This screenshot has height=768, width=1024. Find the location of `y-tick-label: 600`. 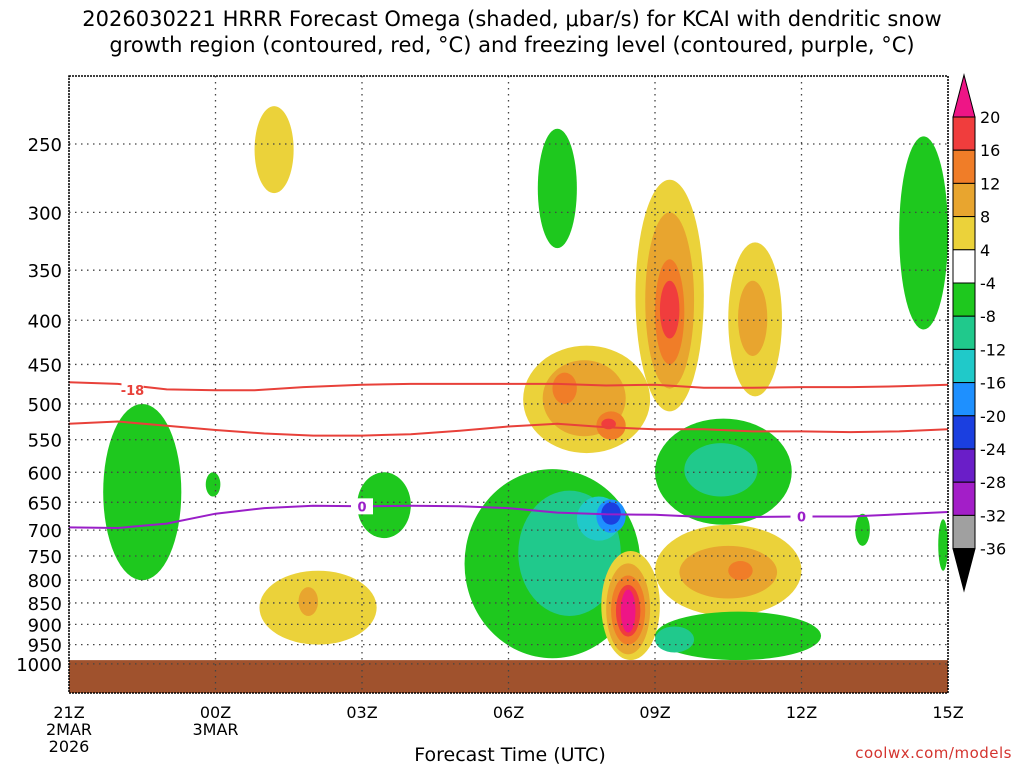

y-tick-label: 600 is located at coordinates (45, 473).